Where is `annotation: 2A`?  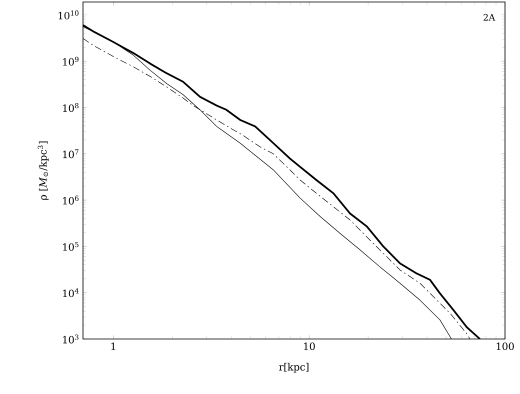 annotation: 2A is located at coordinates (490, 17).